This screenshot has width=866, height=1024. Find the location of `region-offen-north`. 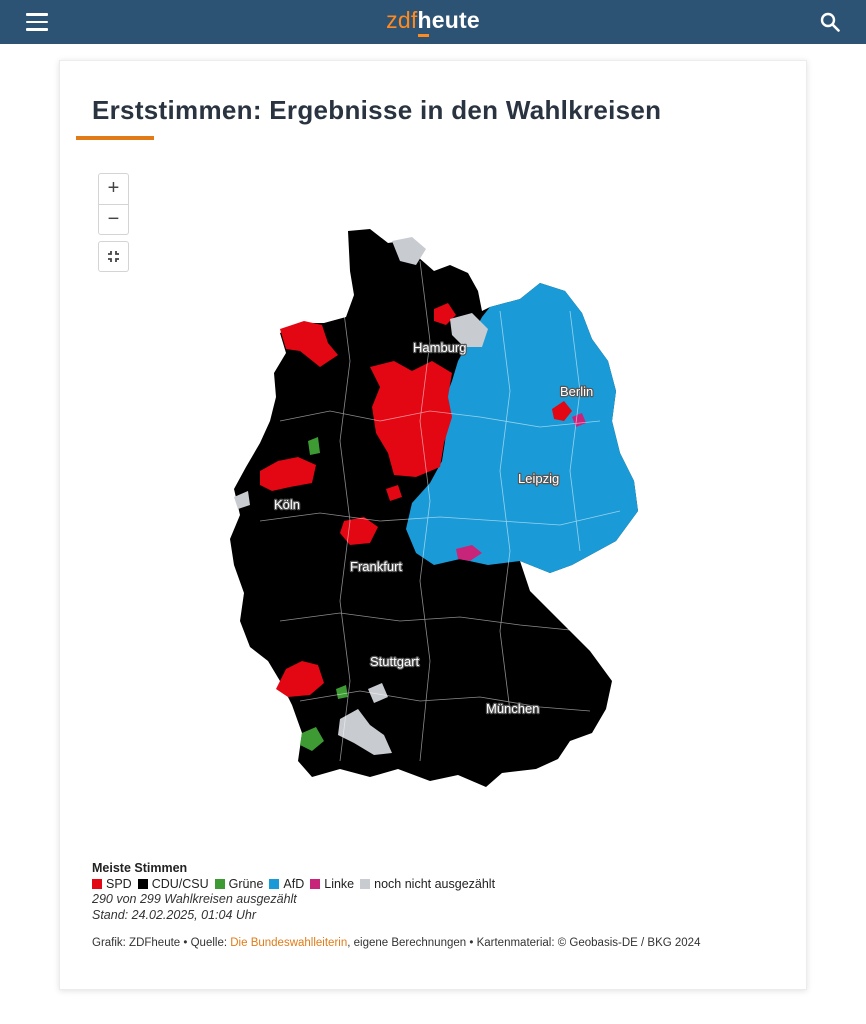

region-offen-north is located at coordinates (409, 251).